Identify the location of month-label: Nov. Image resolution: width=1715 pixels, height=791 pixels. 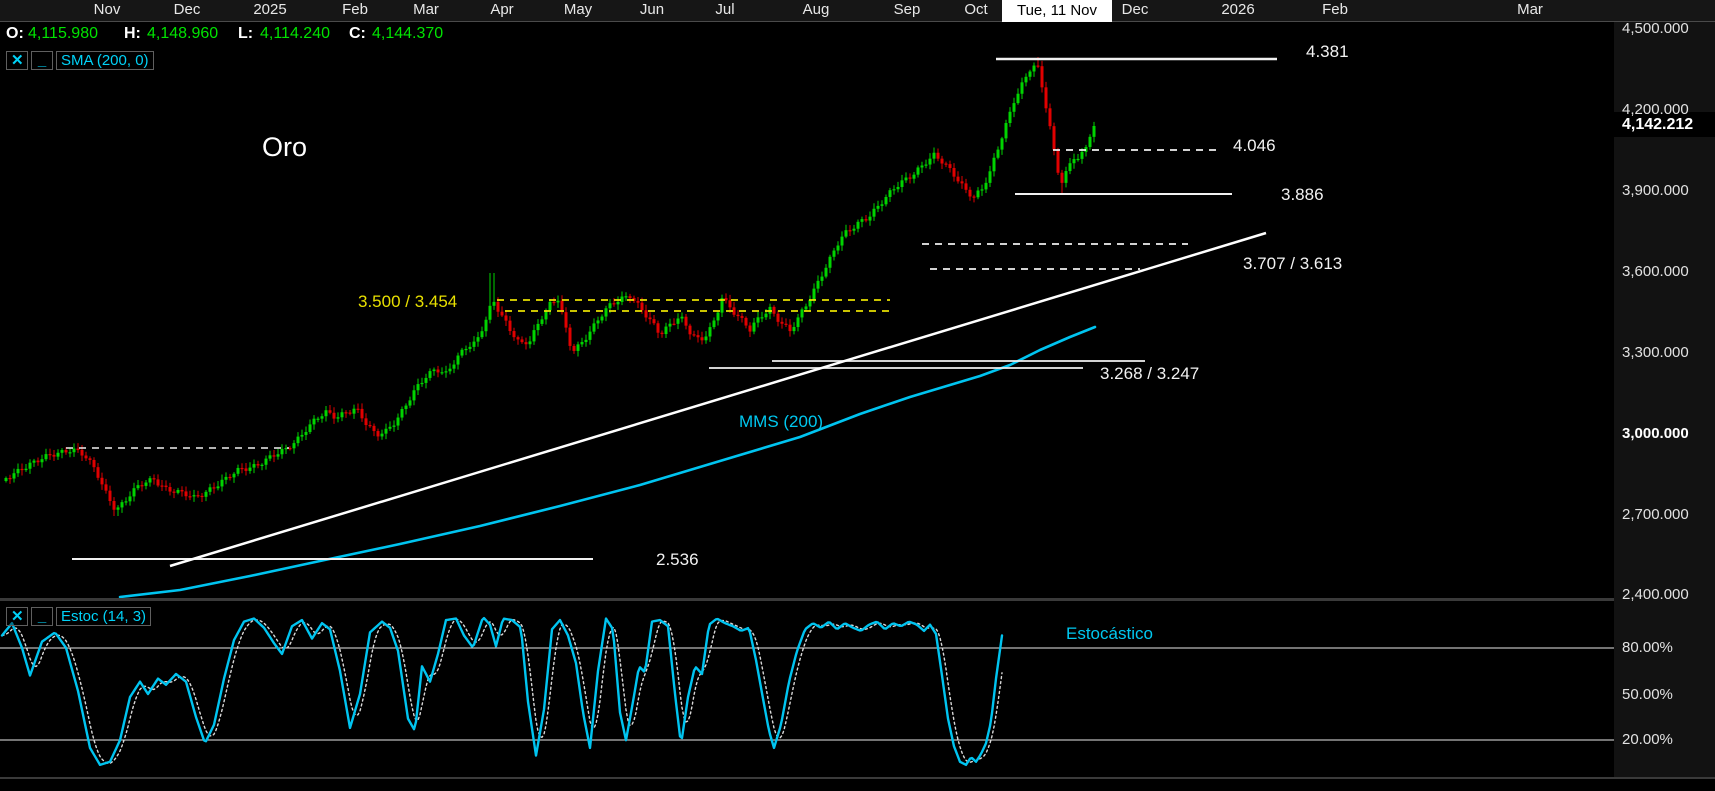
(107, 9).